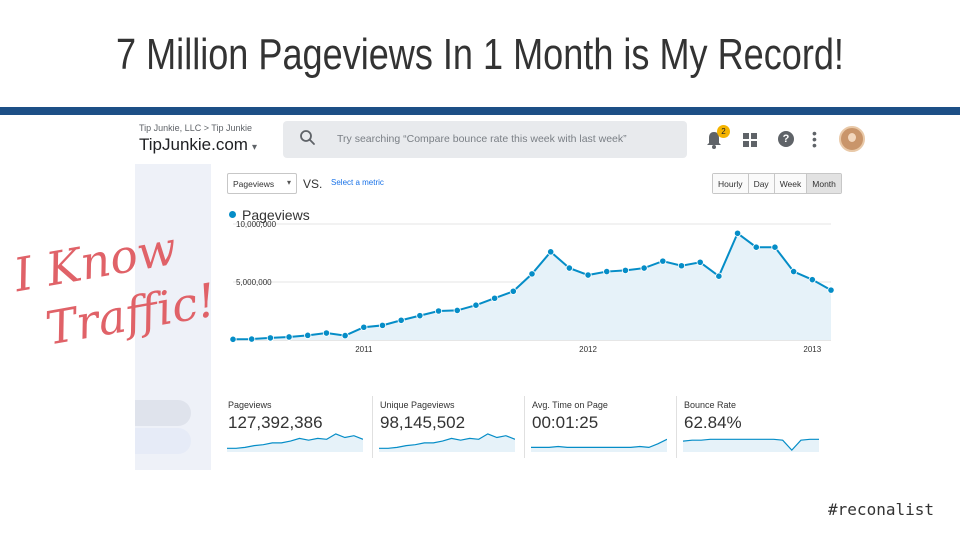 The image size is (960, 540). I want to click on x-tick-label: 2011, so click(364, 349).